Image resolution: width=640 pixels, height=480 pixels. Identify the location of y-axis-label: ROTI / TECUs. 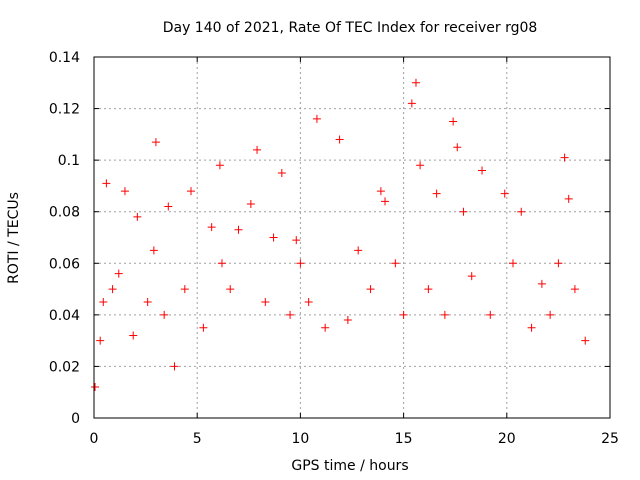
(14, 238).